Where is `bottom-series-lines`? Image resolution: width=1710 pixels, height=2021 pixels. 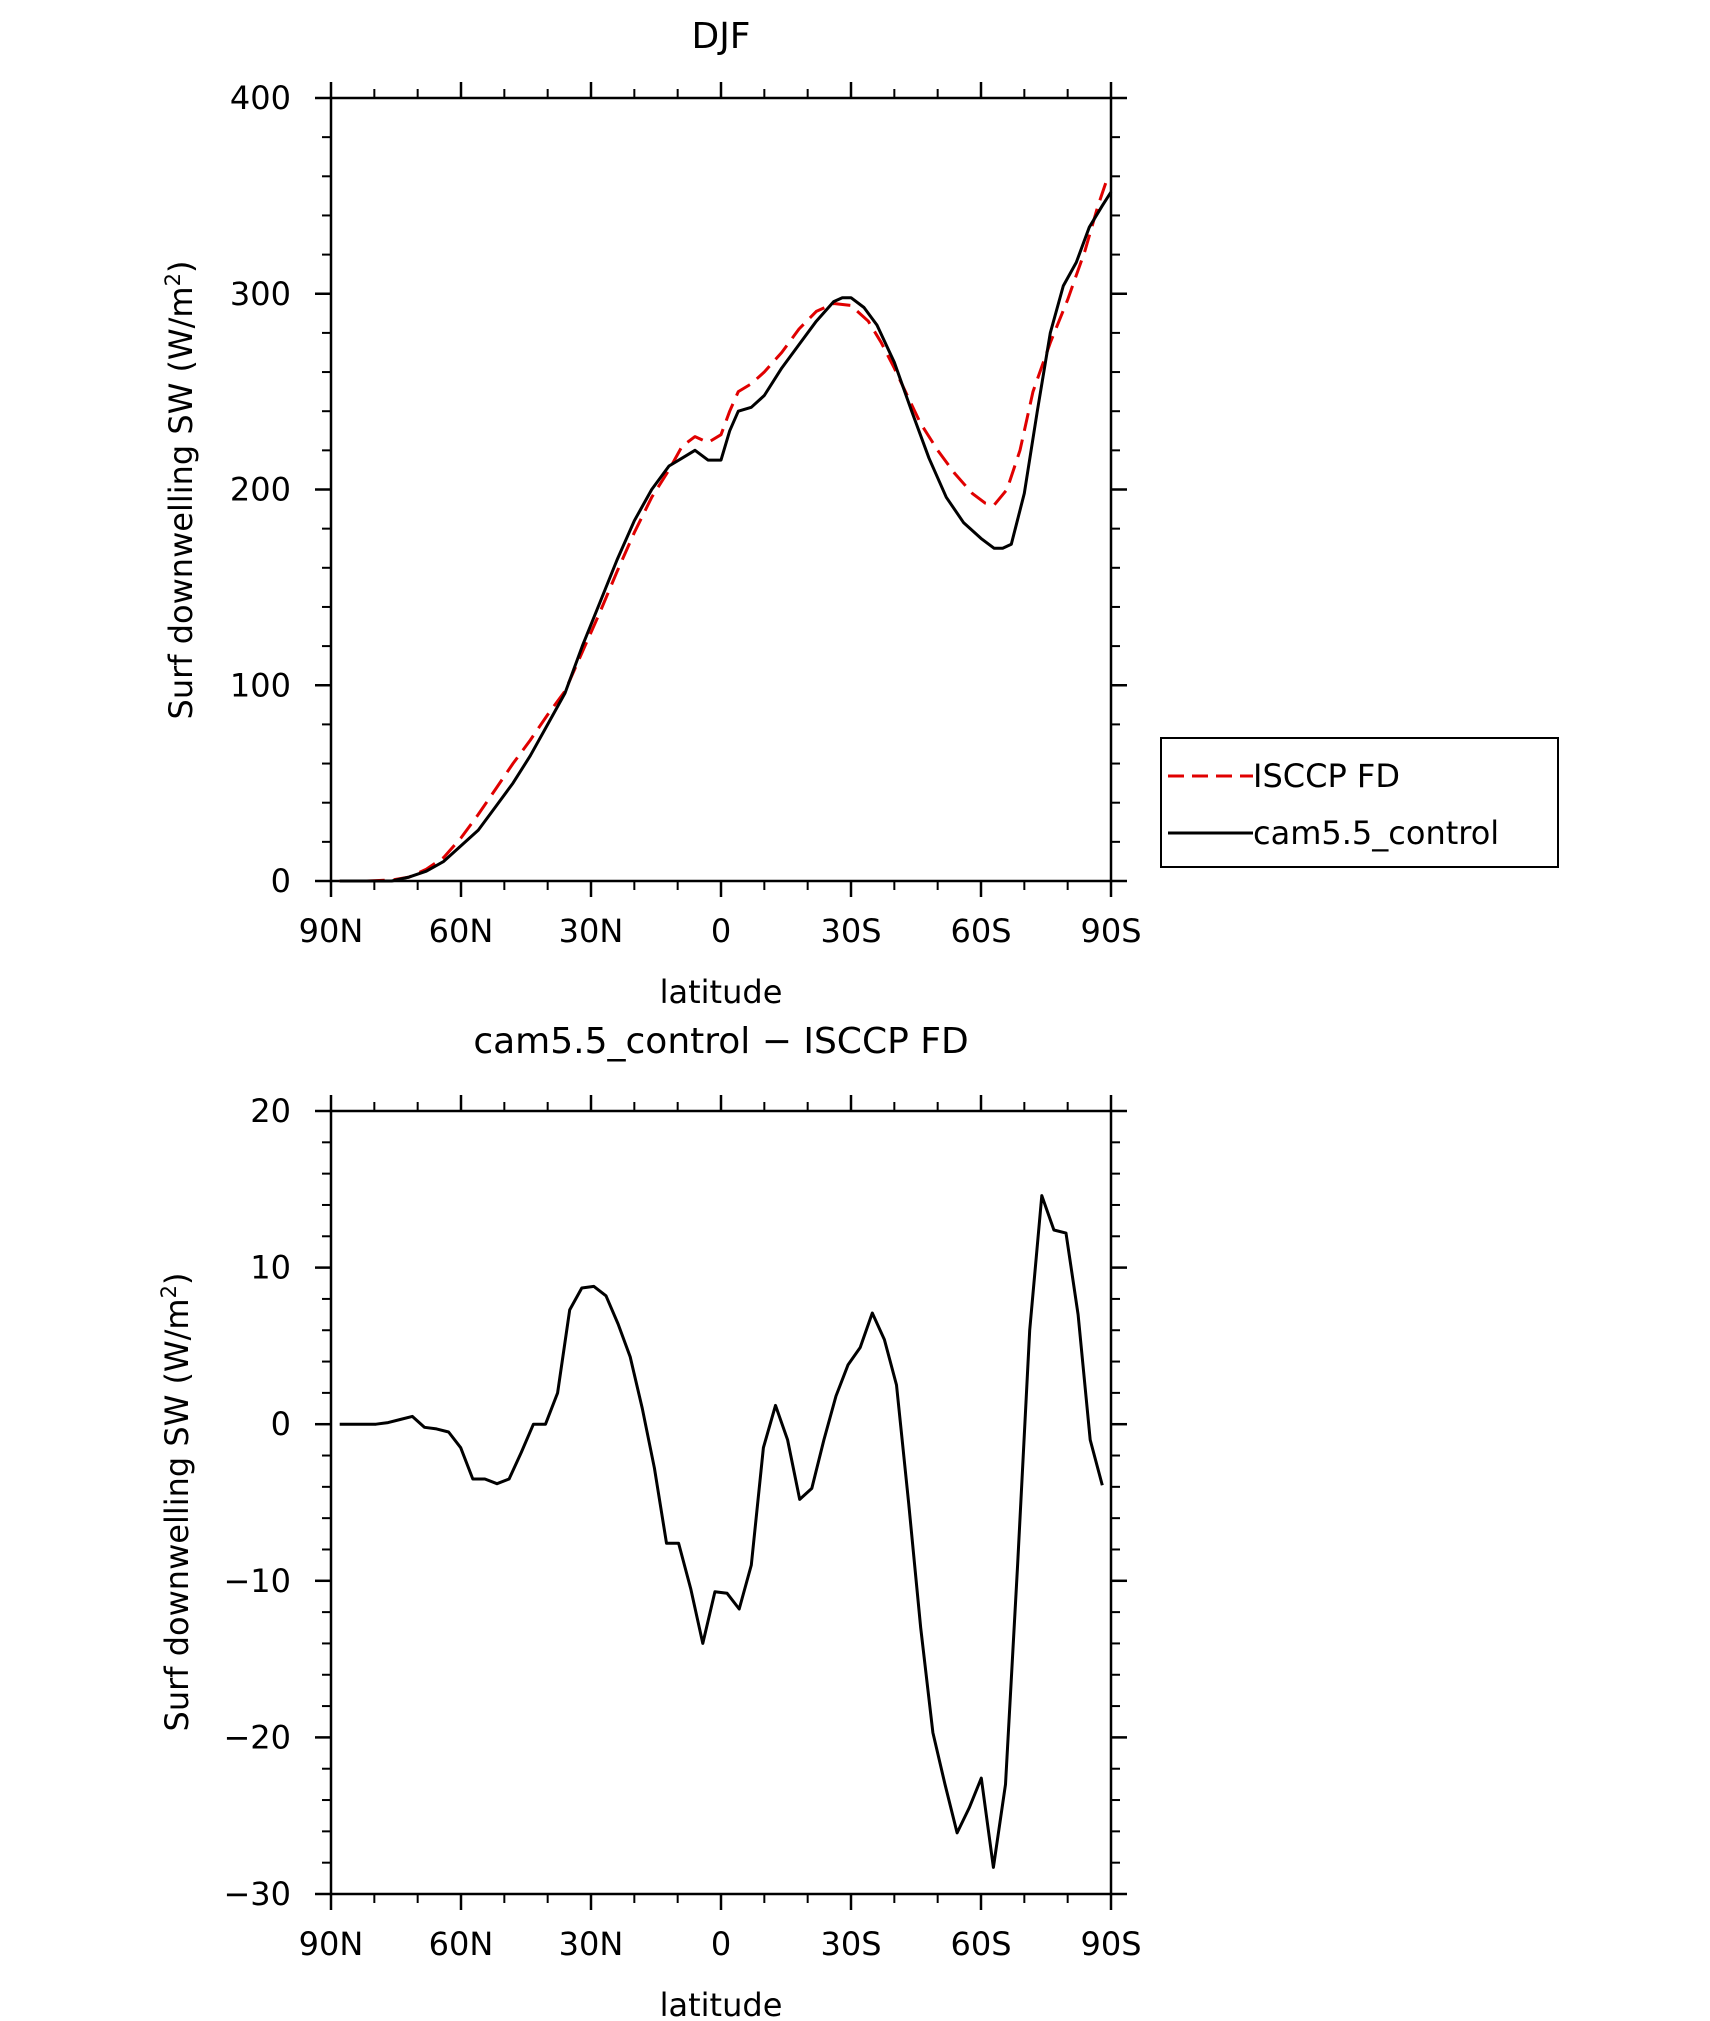 bottom-series-lines is located at coordinates (721, 1531).